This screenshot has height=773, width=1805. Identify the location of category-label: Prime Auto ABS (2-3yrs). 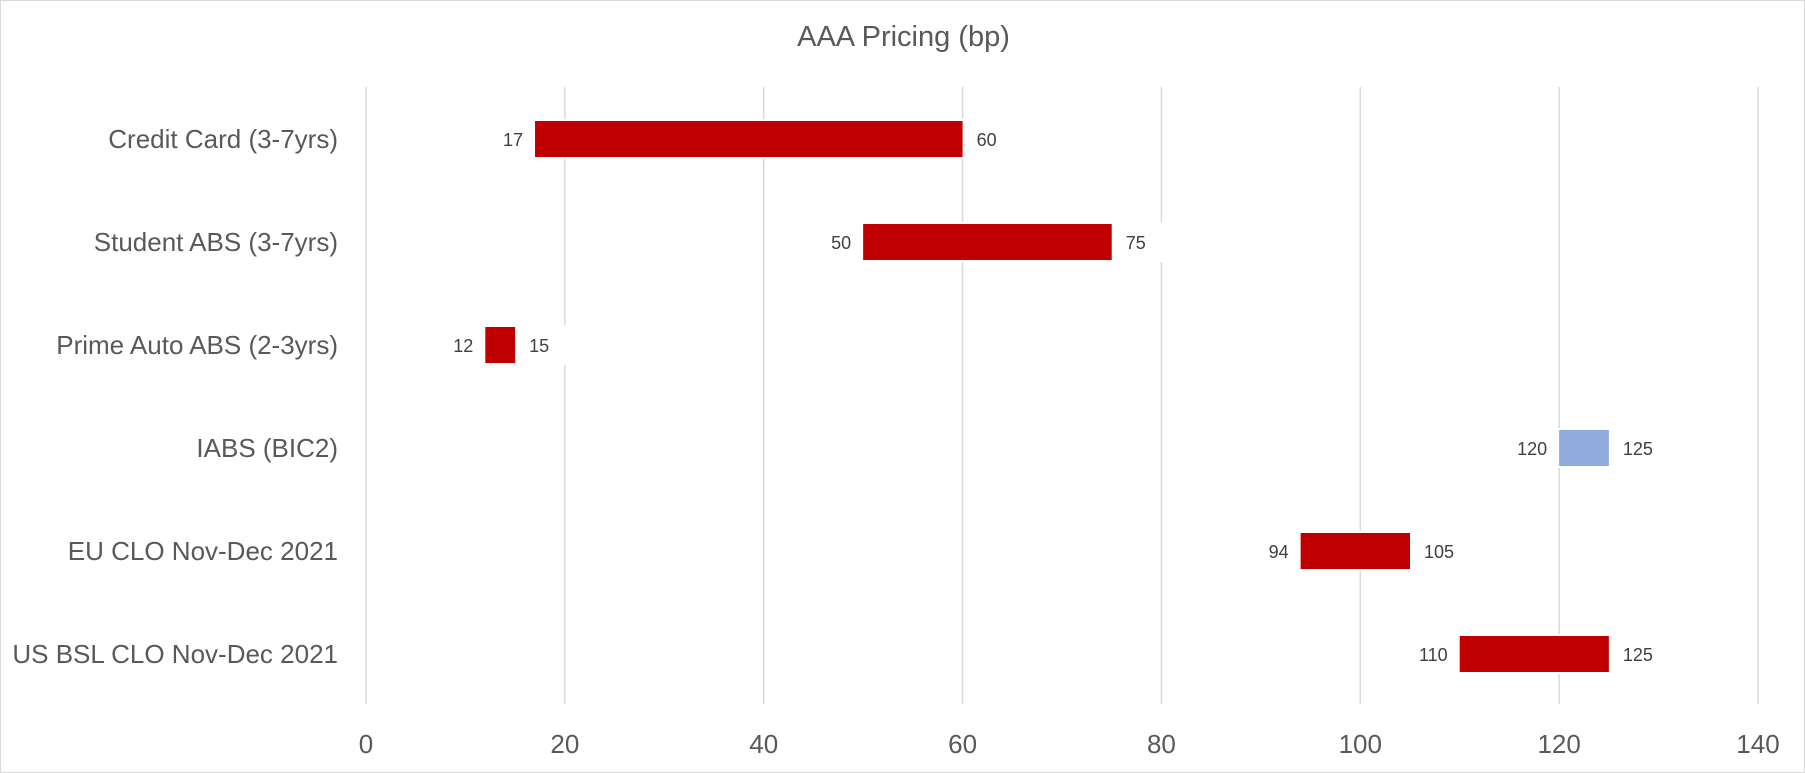
(197, 345).